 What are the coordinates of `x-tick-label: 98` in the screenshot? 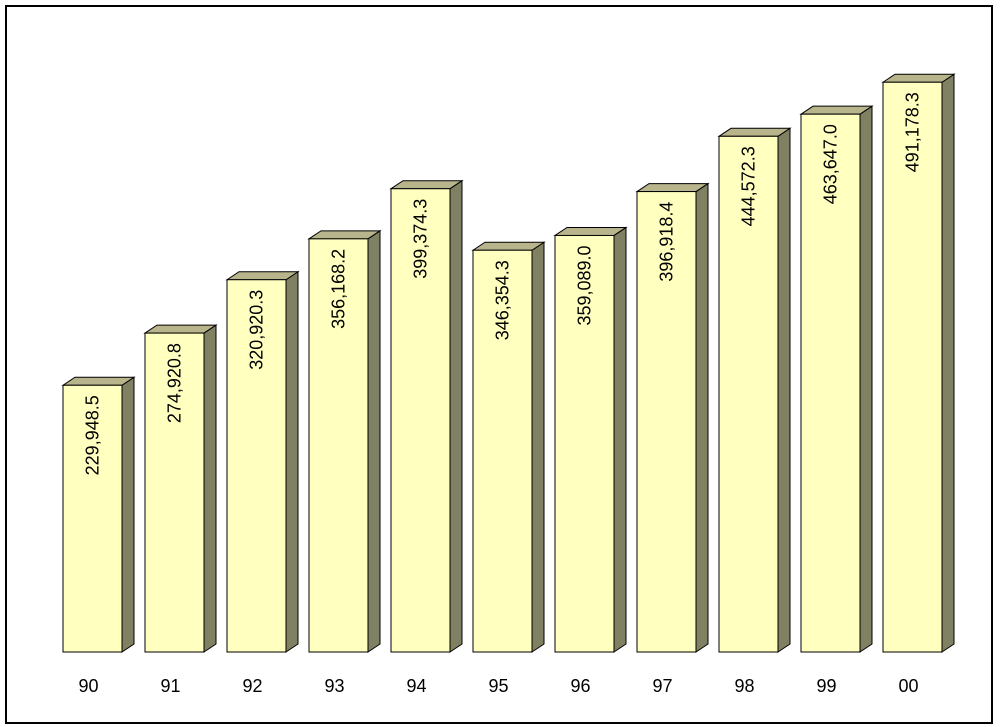 It's located at (744, 686).